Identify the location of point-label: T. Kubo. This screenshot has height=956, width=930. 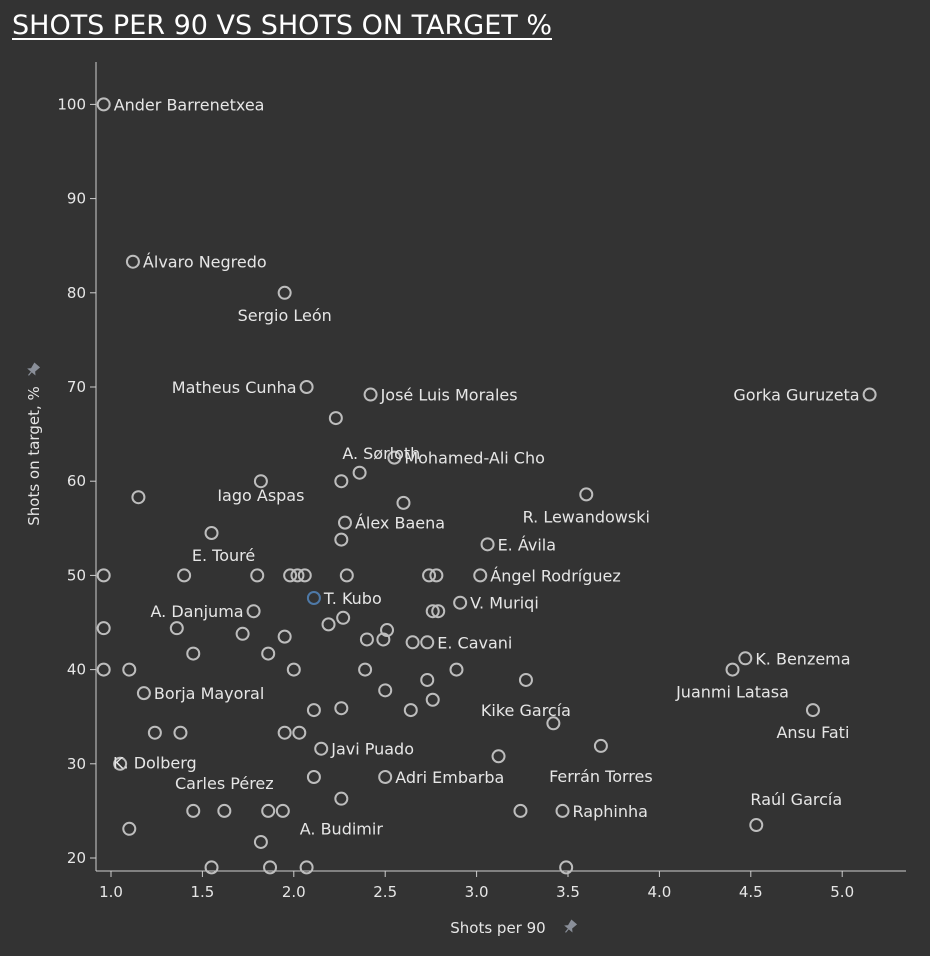
(352, 598).